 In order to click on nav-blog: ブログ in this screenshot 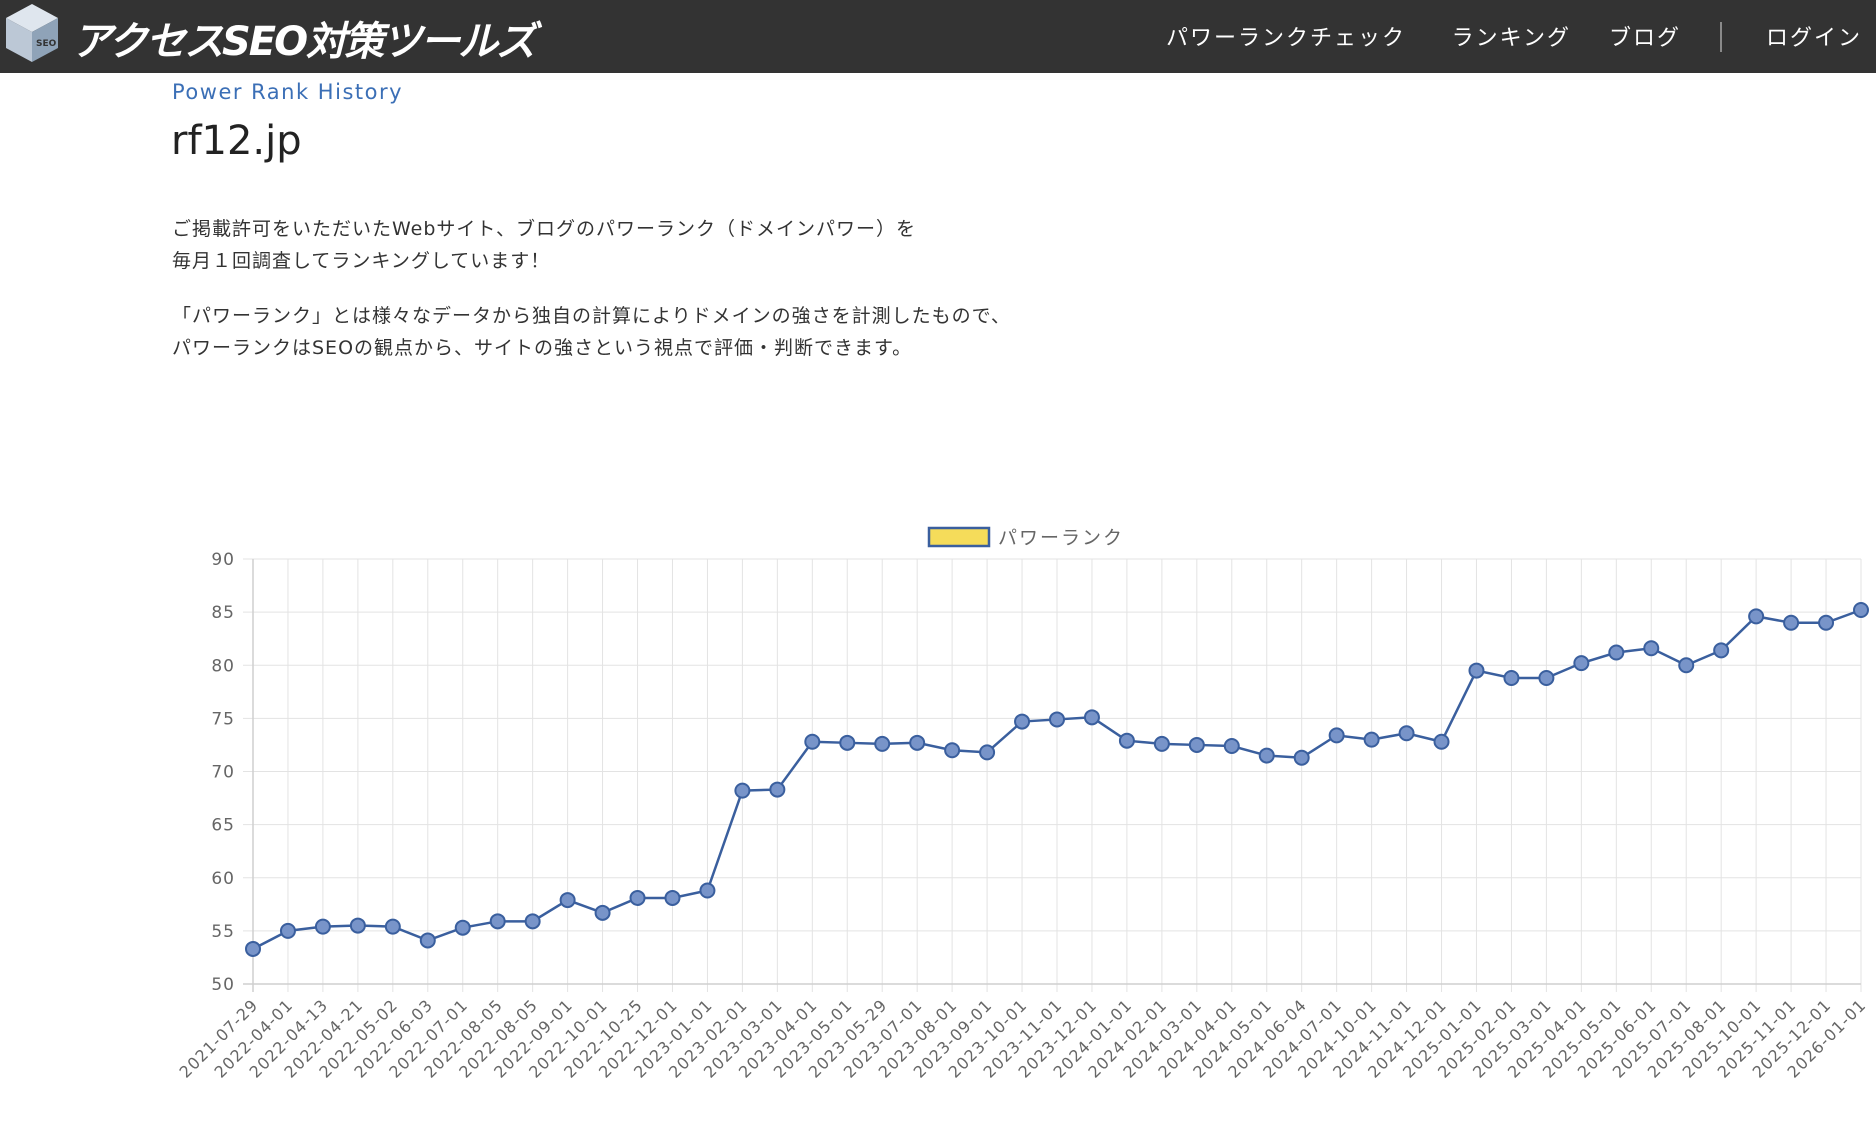, I will do `click(1644, 38)`.